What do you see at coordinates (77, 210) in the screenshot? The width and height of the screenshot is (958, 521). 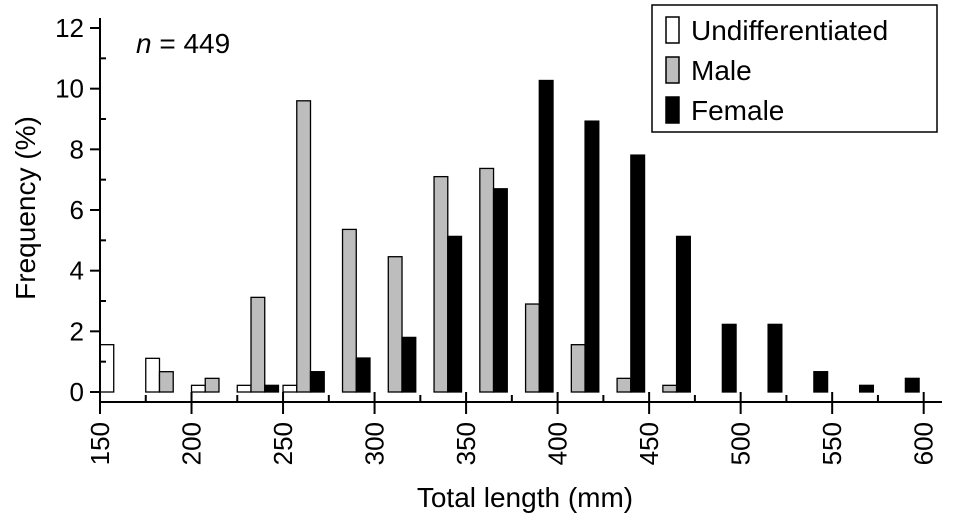 I see `y-tick-label: 6` at bounding box center [77, 210].